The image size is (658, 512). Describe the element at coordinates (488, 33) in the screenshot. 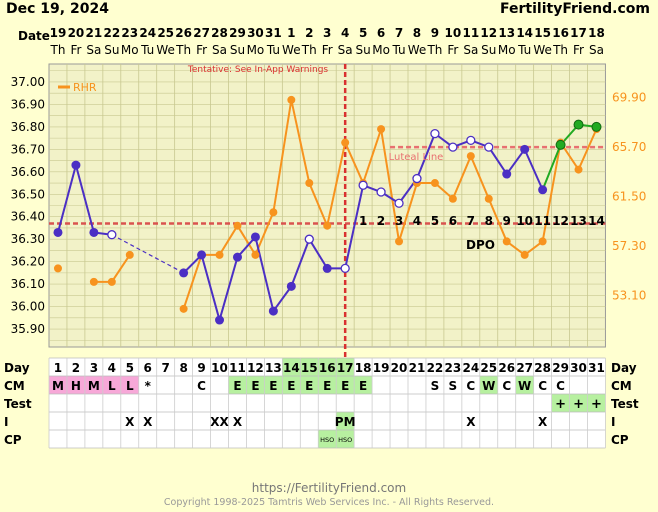

I see `date-tick: 12` at that location.